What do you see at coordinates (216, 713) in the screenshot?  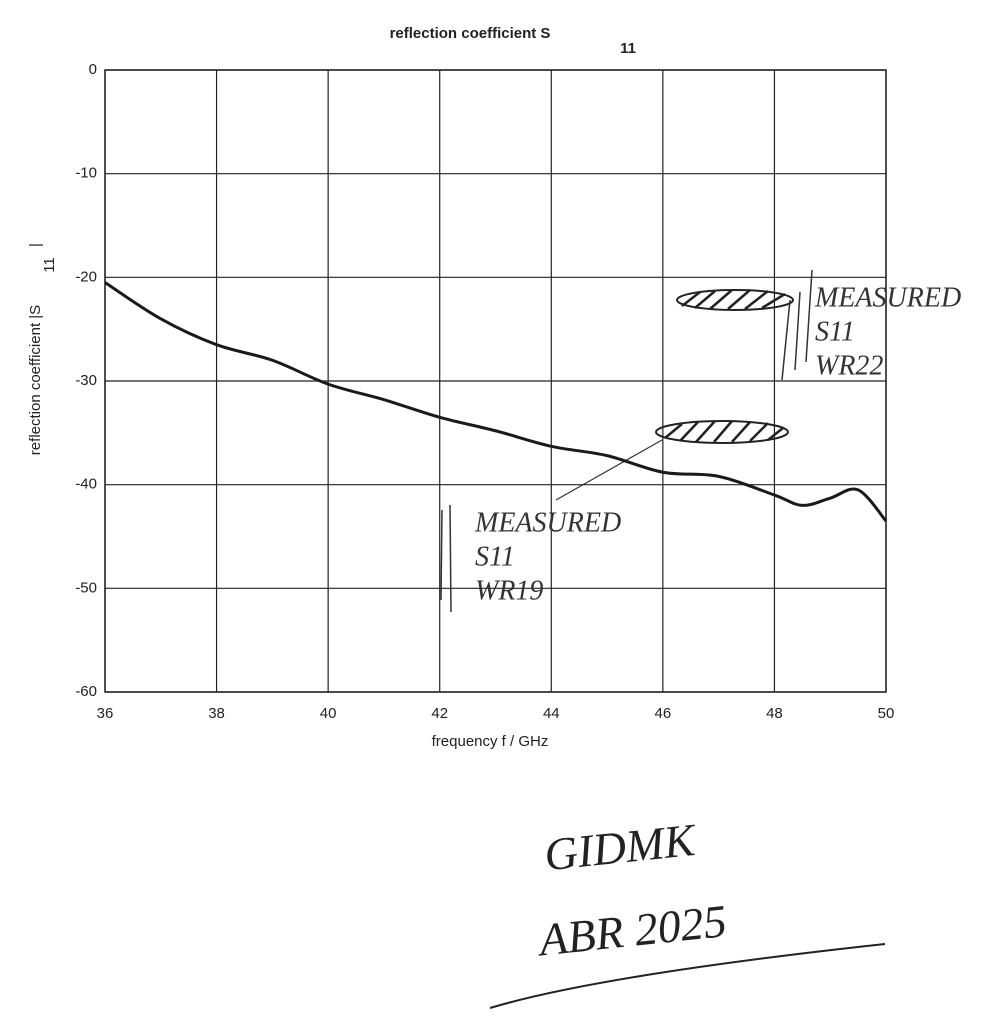 I see `x-tick-label: 38` at bounding box center [216, 713].